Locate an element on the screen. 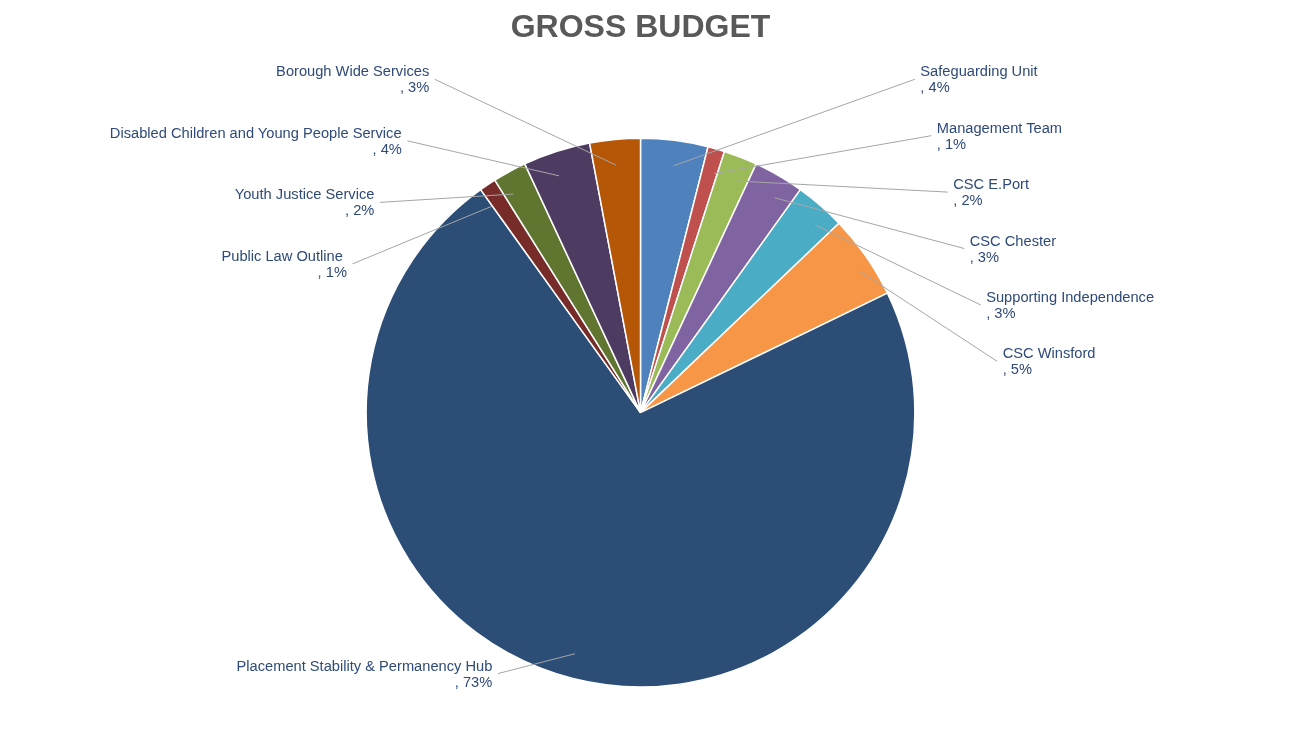 Image resolution: width=1290 pixels, height=739 pixels. slice-label: Safeguarding Unit is located at coordinates (979, 71).